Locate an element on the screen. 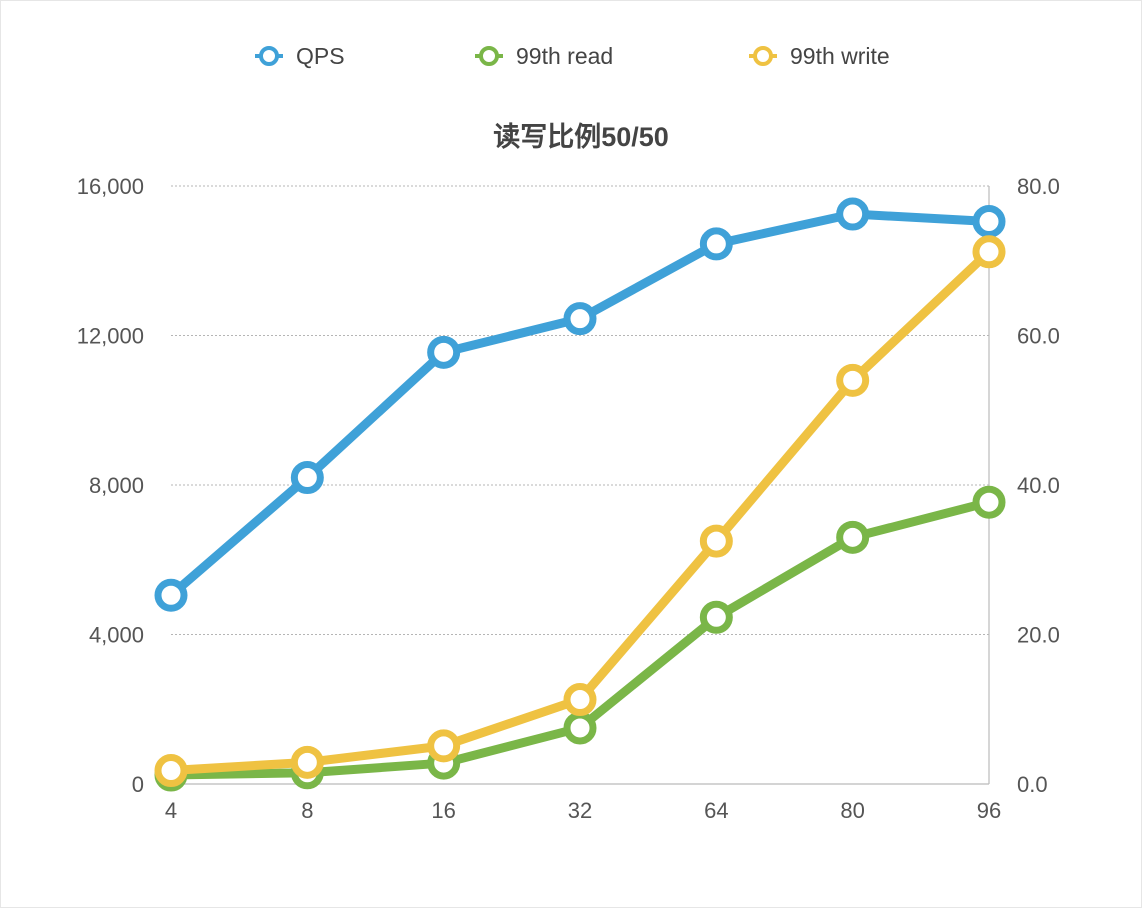 The image size is (1142, 908). y-left-tick-label: 12,000 is located at coordinates (110, 336).